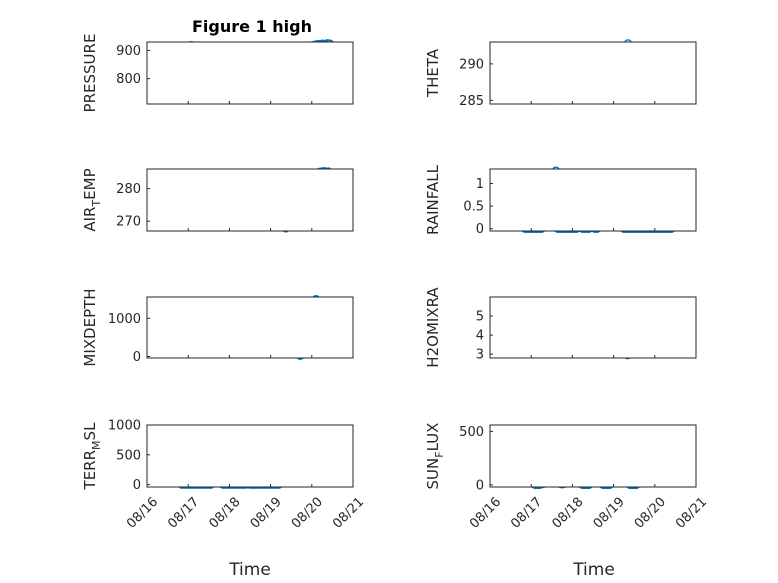  Describe the element at coordinates (249, 570) in the screenshot. I see `x-axis-label-left: Time` at that location.